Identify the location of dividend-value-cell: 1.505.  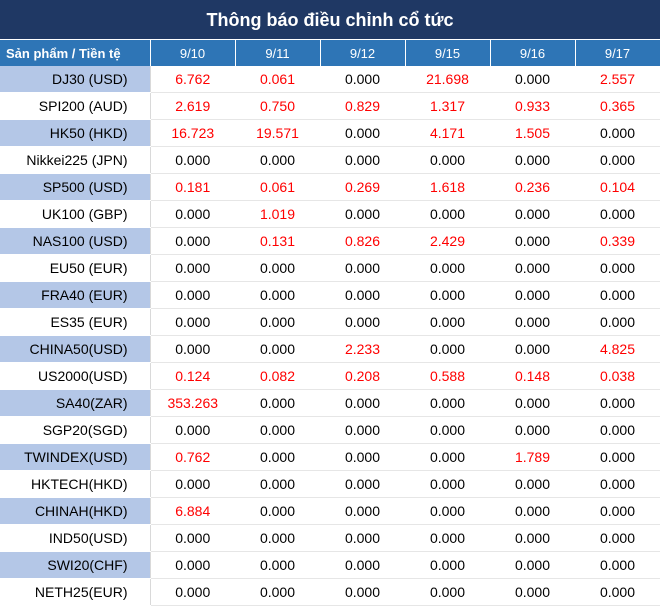
(532, 133).